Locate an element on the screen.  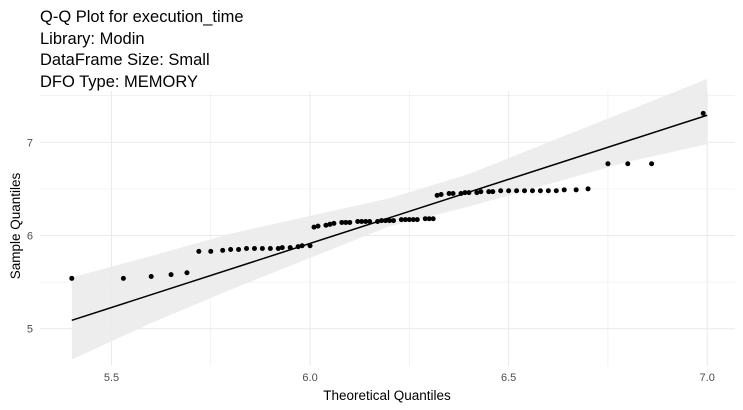
chart-subtitle-library: Library: Modin is located at coordinates (92, 38).